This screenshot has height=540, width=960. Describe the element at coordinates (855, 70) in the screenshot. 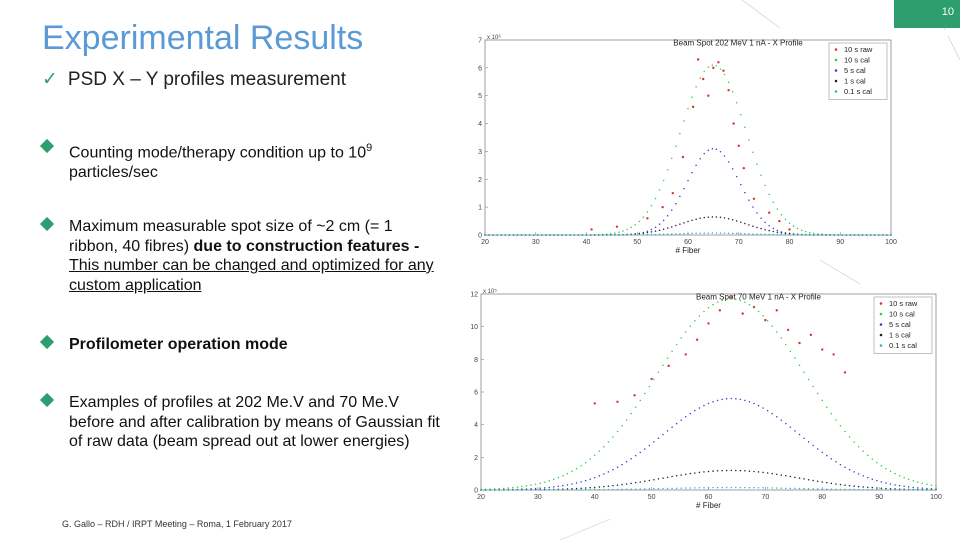

I see `legend-entry: 5 s cal` at that location.